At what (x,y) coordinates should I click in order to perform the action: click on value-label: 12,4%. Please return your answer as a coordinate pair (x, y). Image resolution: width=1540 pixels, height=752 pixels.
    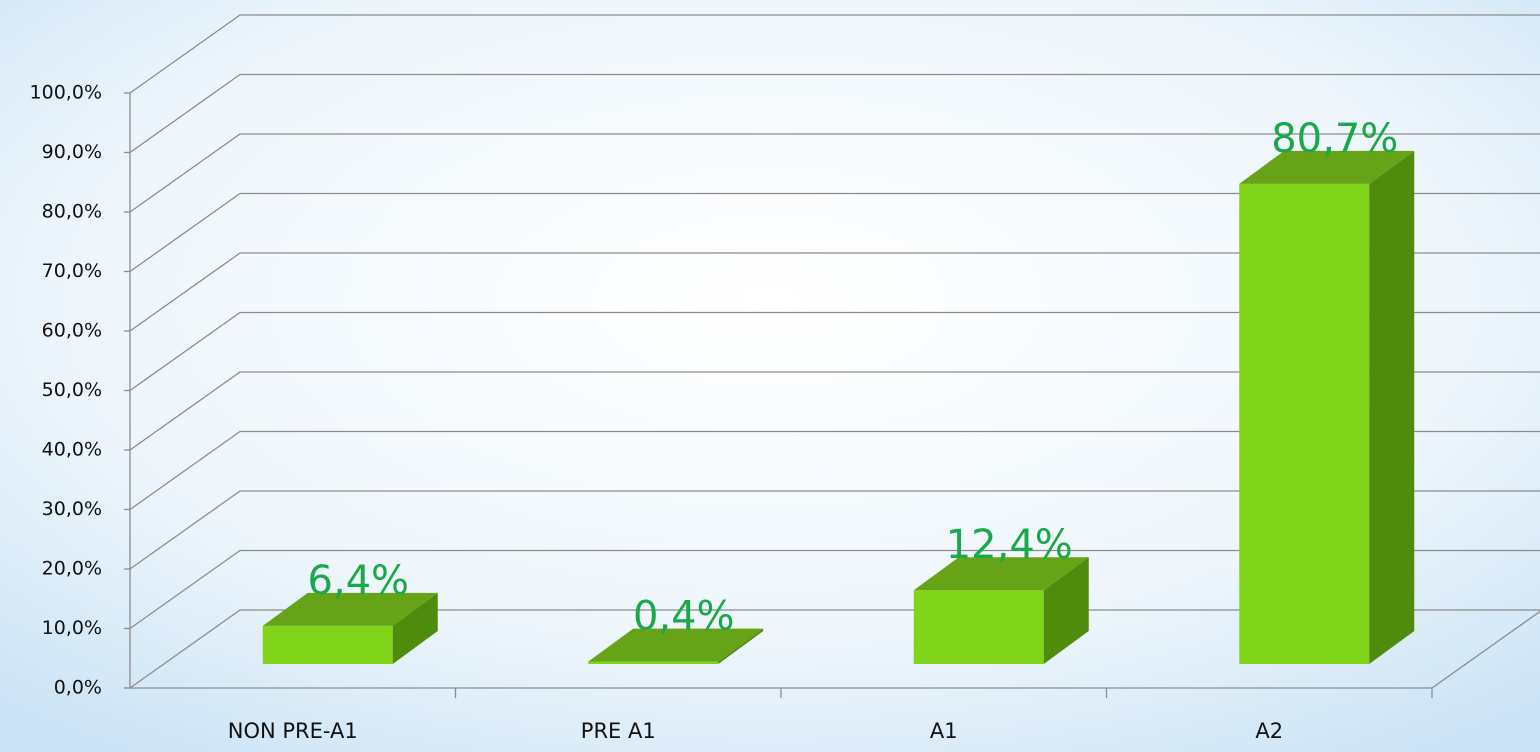
    Looking at the image, I should click on (1009, 545).